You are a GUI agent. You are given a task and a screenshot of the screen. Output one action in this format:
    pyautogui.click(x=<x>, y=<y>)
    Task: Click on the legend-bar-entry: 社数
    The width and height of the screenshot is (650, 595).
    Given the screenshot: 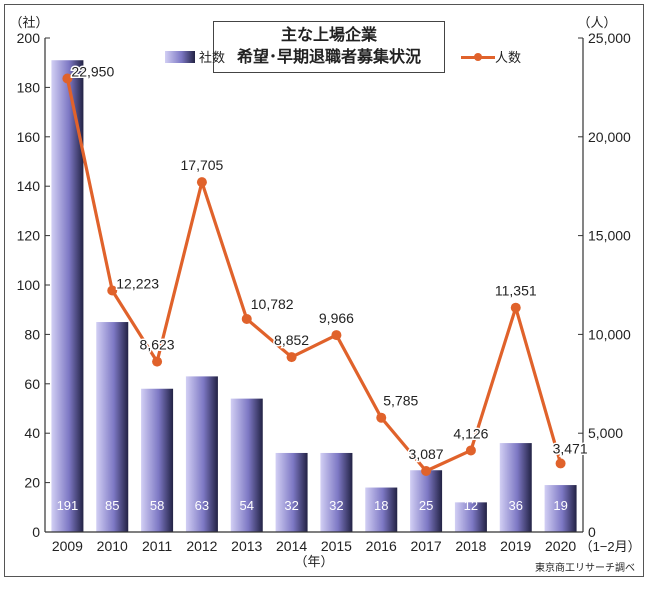 What is the action you would take?
    pyautogui.click(x=195, y=56)
    